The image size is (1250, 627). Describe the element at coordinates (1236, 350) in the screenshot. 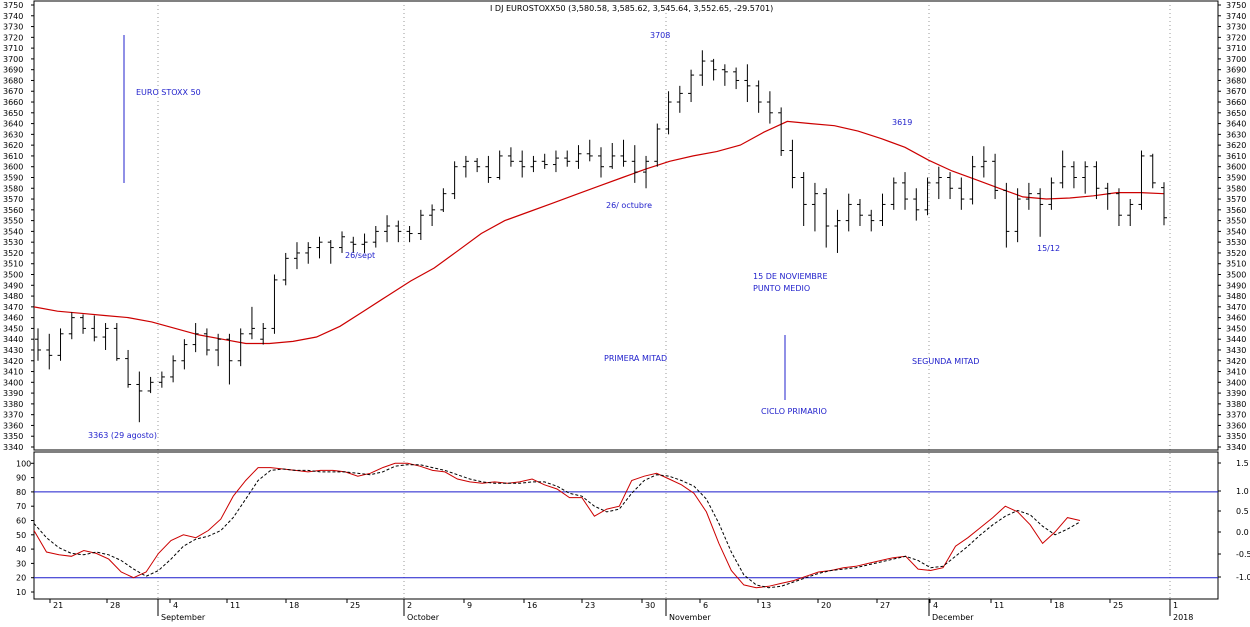

I see `price-tick-label-right: 3430` at that location.